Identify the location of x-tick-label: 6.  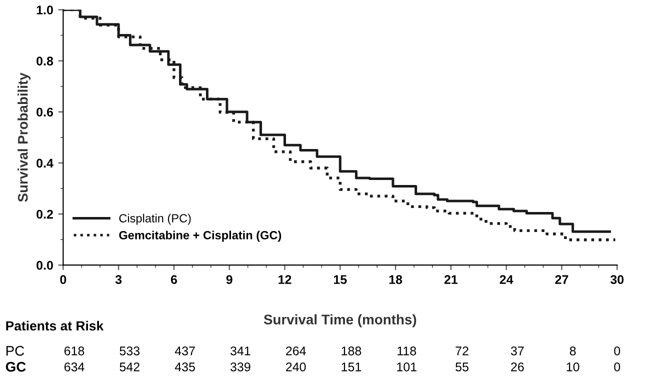
(173, 279).